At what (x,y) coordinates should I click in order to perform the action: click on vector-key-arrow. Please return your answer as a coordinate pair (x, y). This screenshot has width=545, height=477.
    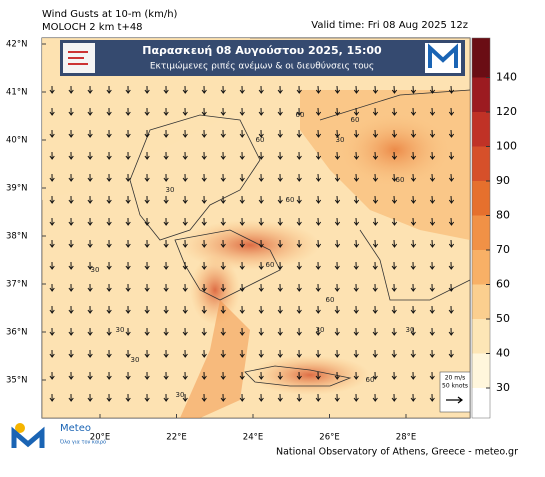
    Looking at the image, I should click on (454, 400).